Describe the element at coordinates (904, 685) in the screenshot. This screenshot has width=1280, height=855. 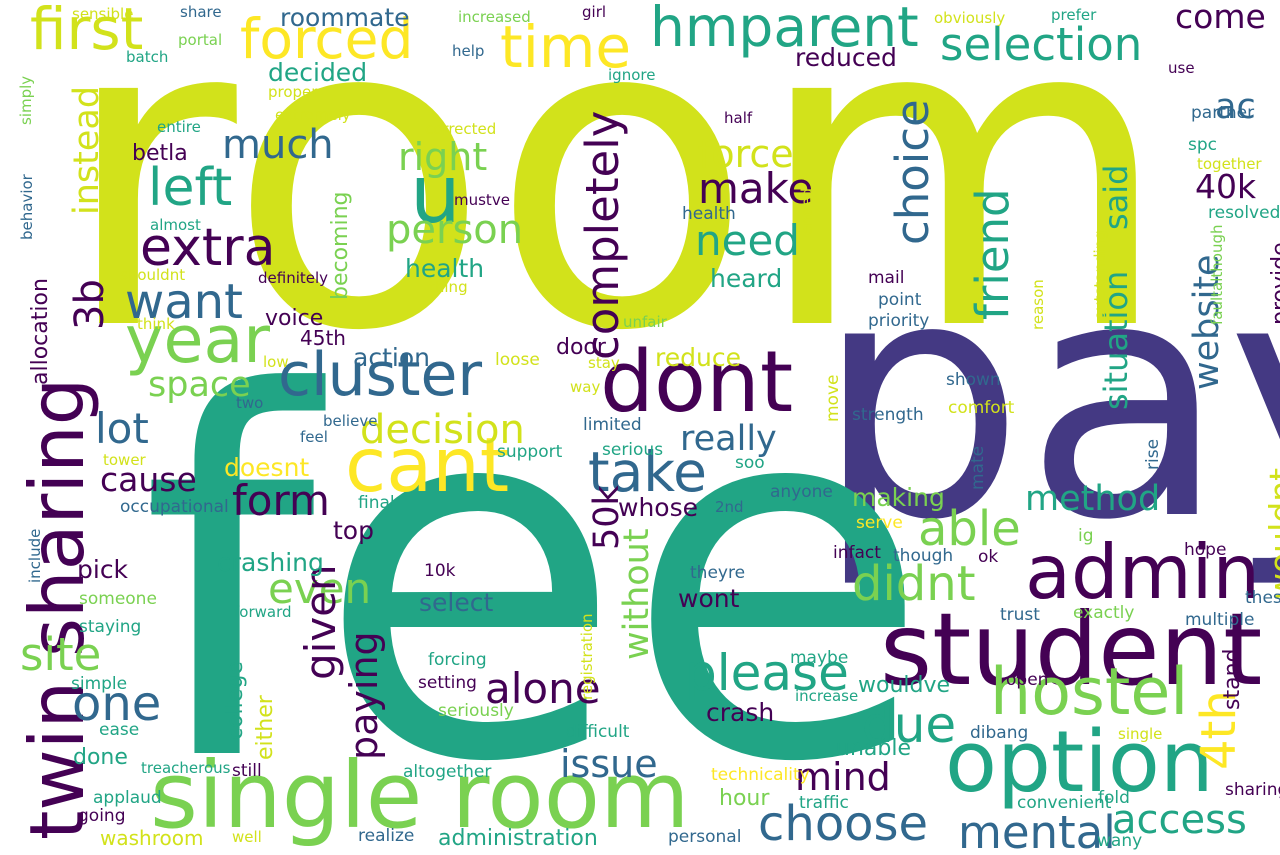
I see `cloud-word: wouldve` at that location.